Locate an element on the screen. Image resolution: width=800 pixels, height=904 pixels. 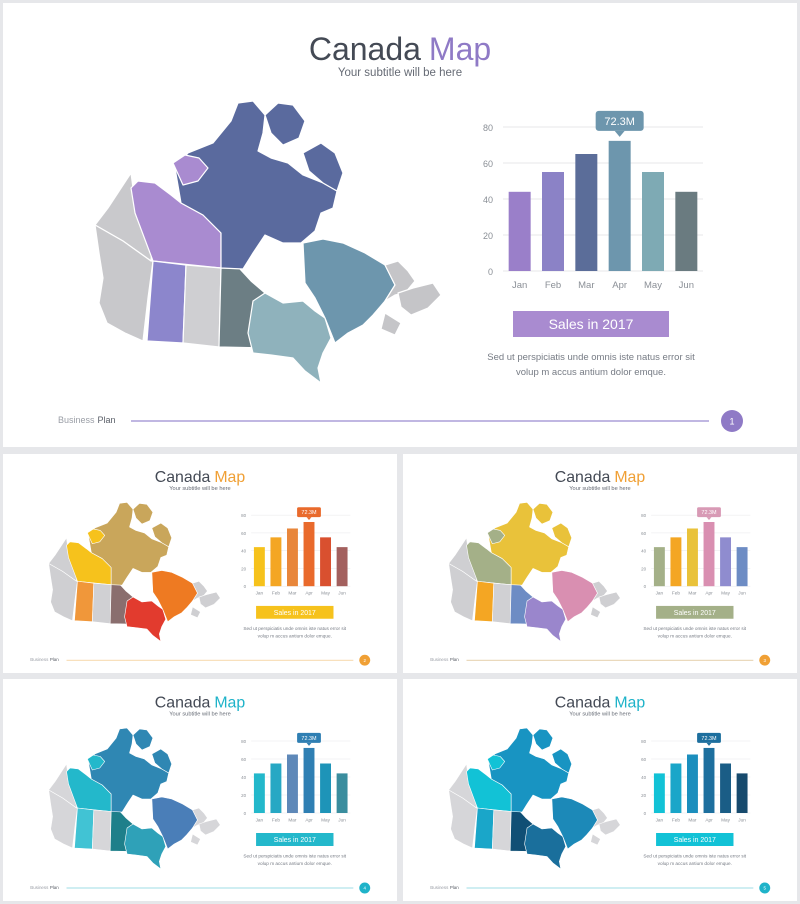
x-tick-label: Mar is located at coordinates (692, 593).